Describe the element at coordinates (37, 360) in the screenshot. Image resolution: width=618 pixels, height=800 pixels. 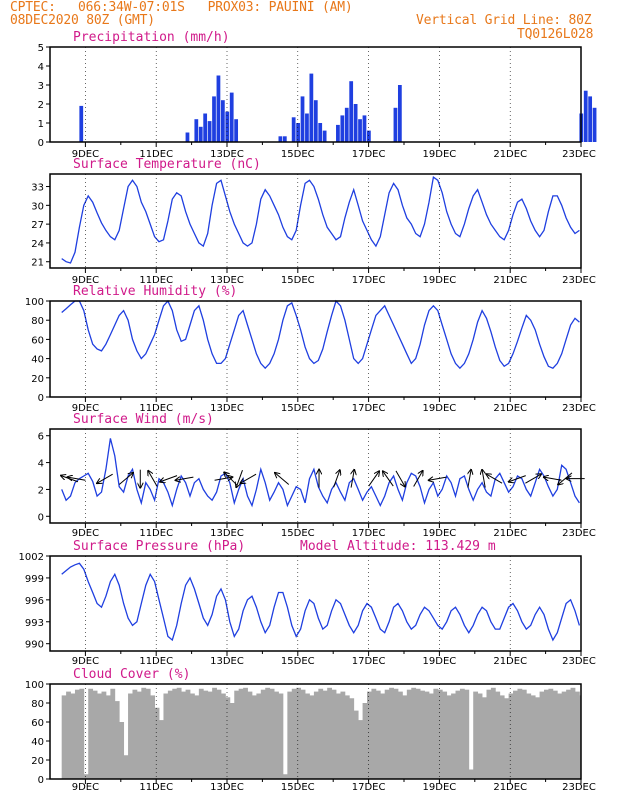
I see `y-tick-label: 40` at that location.